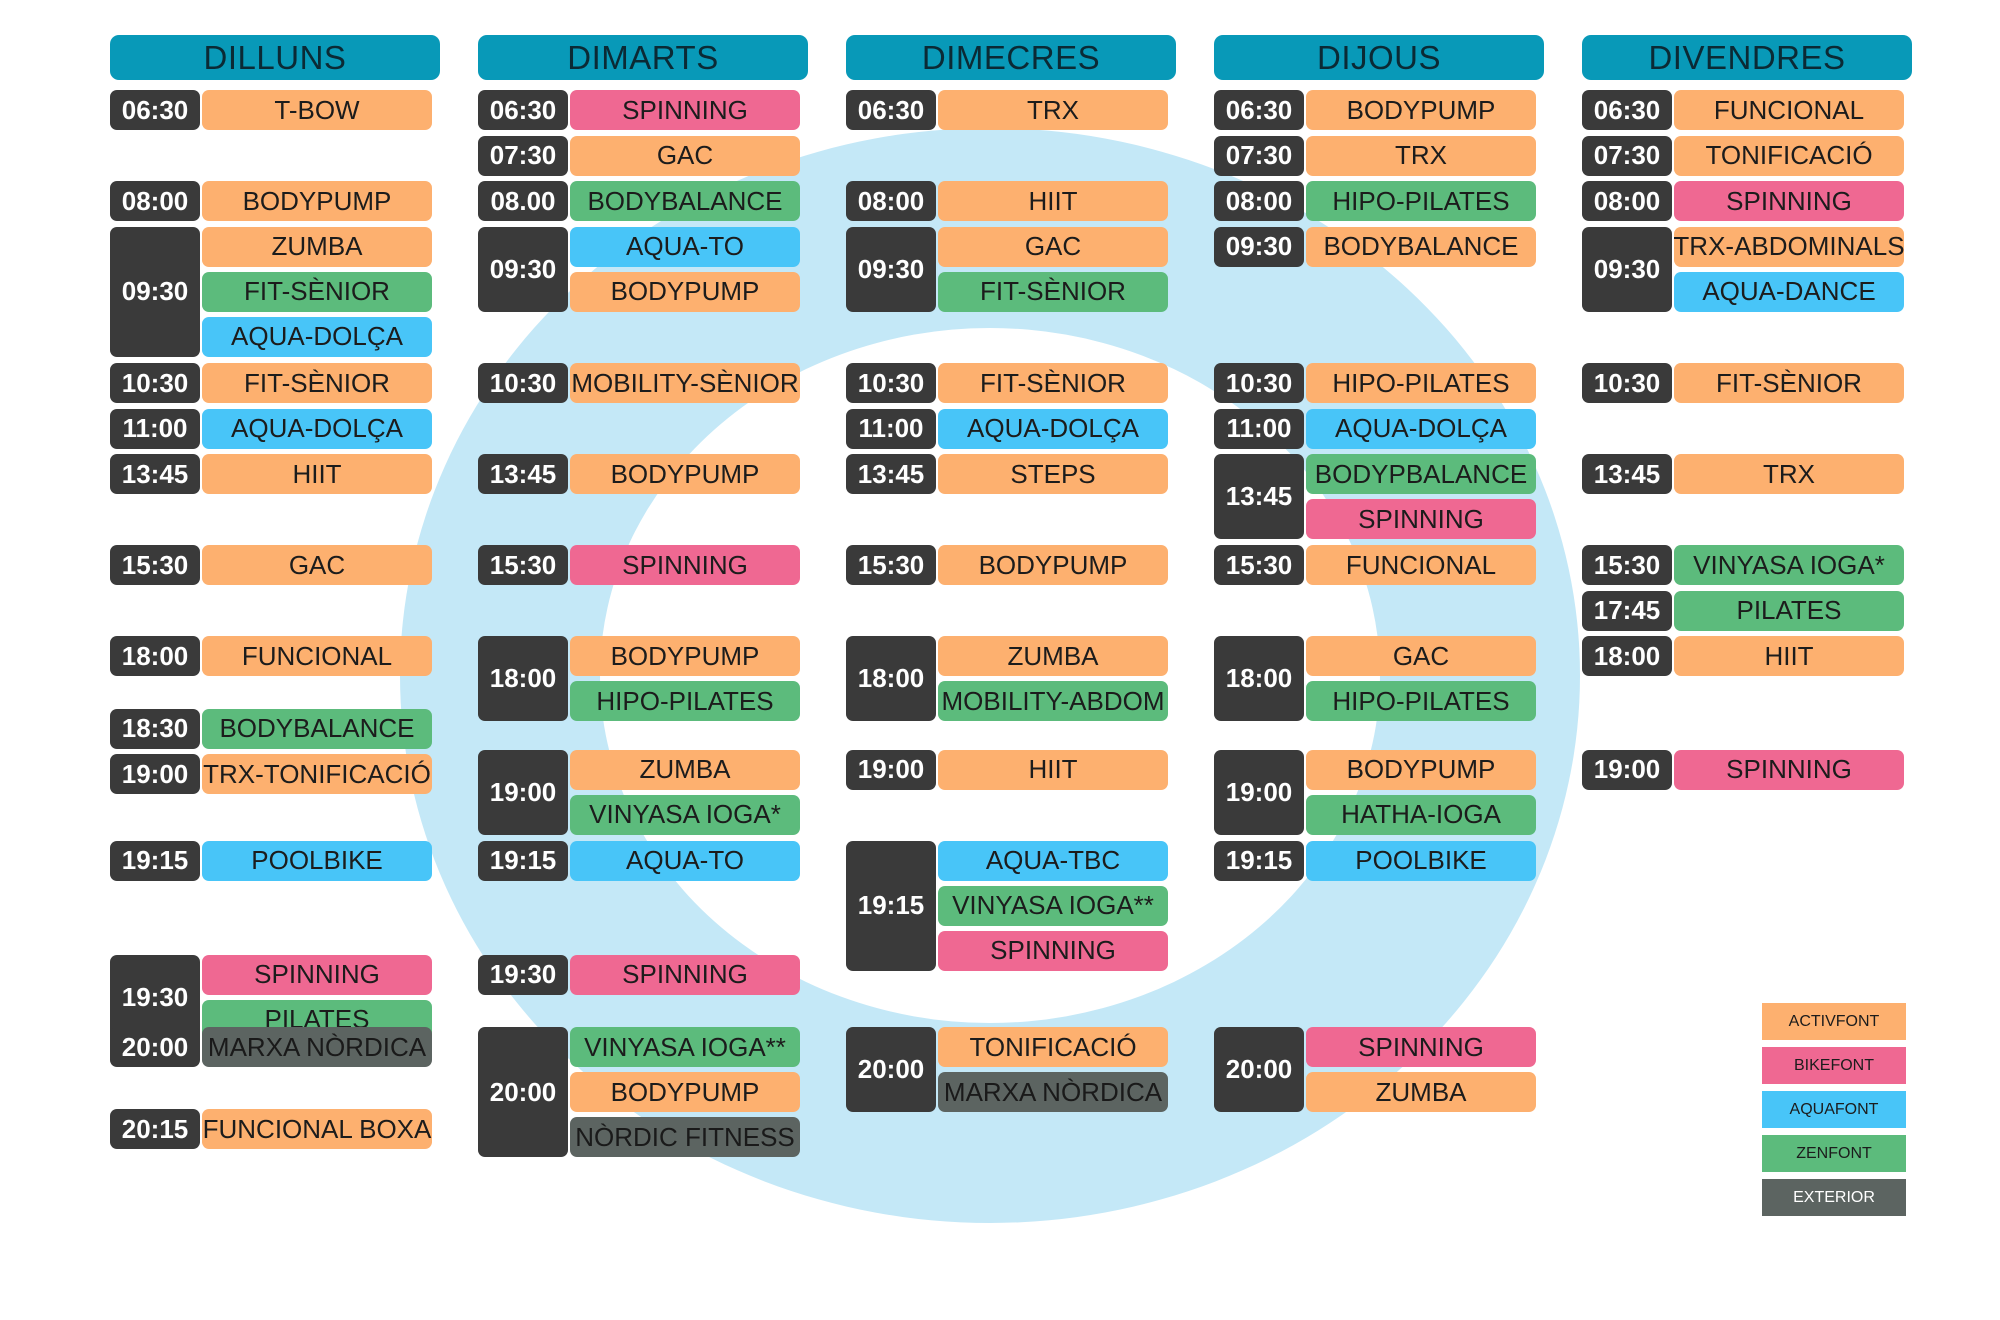  Describe the element at coordinates (685, 1137) in the screenshot. I see `class-nordic-fitness: NÒRDIC FITNESS` at that location.